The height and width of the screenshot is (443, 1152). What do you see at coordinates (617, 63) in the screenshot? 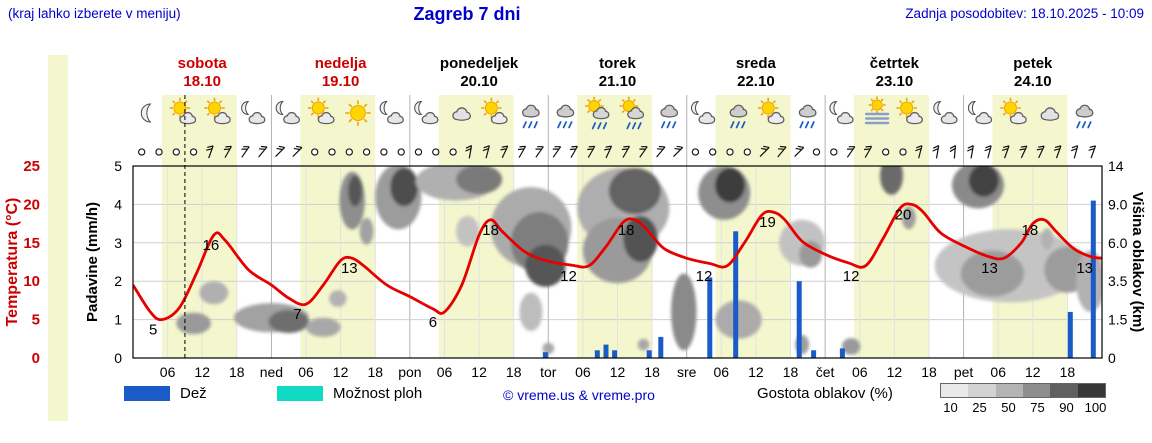
I see `day-name: torek` at bounding box center [617, 63].